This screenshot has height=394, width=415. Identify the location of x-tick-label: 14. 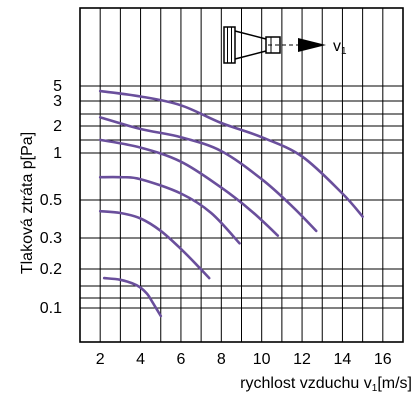
(343, 359).